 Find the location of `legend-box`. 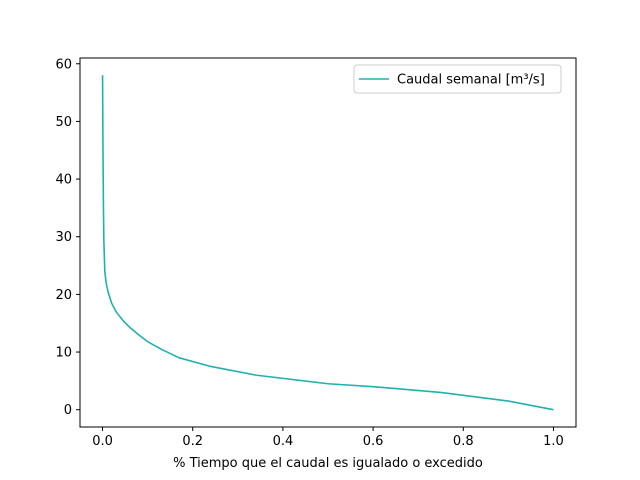

legend-box is located at coordinates (457, 79).